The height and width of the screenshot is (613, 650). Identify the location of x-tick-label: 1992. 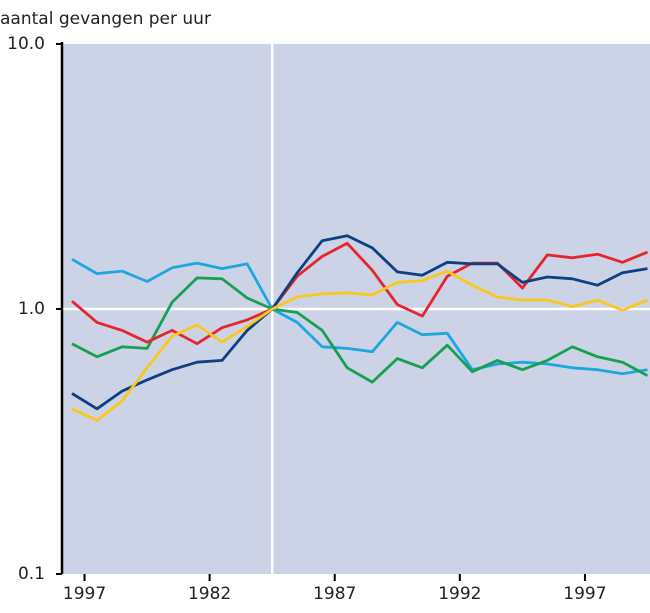
(459, 594).